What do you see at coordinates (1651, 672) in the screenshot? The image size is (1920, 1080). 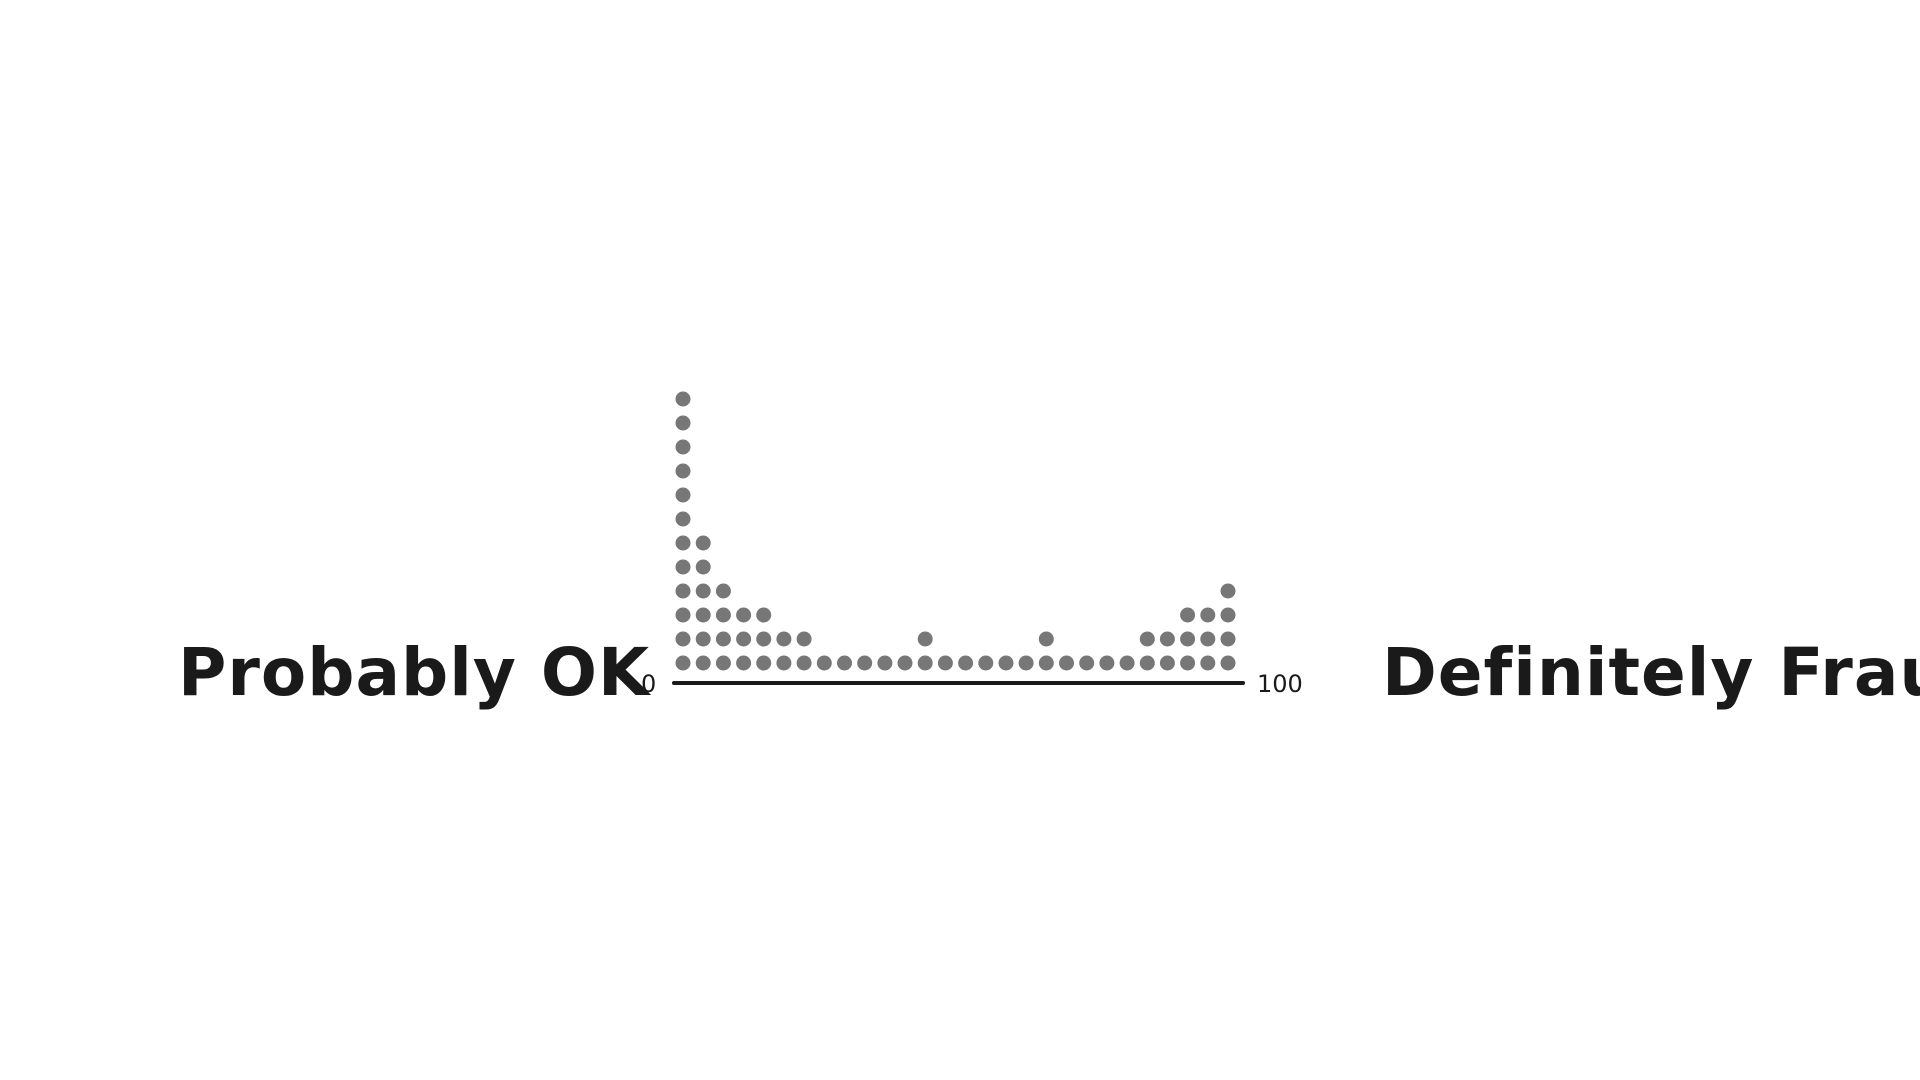 I see `right-label: Definitely Fraud` at bounding box center [1651, 672].